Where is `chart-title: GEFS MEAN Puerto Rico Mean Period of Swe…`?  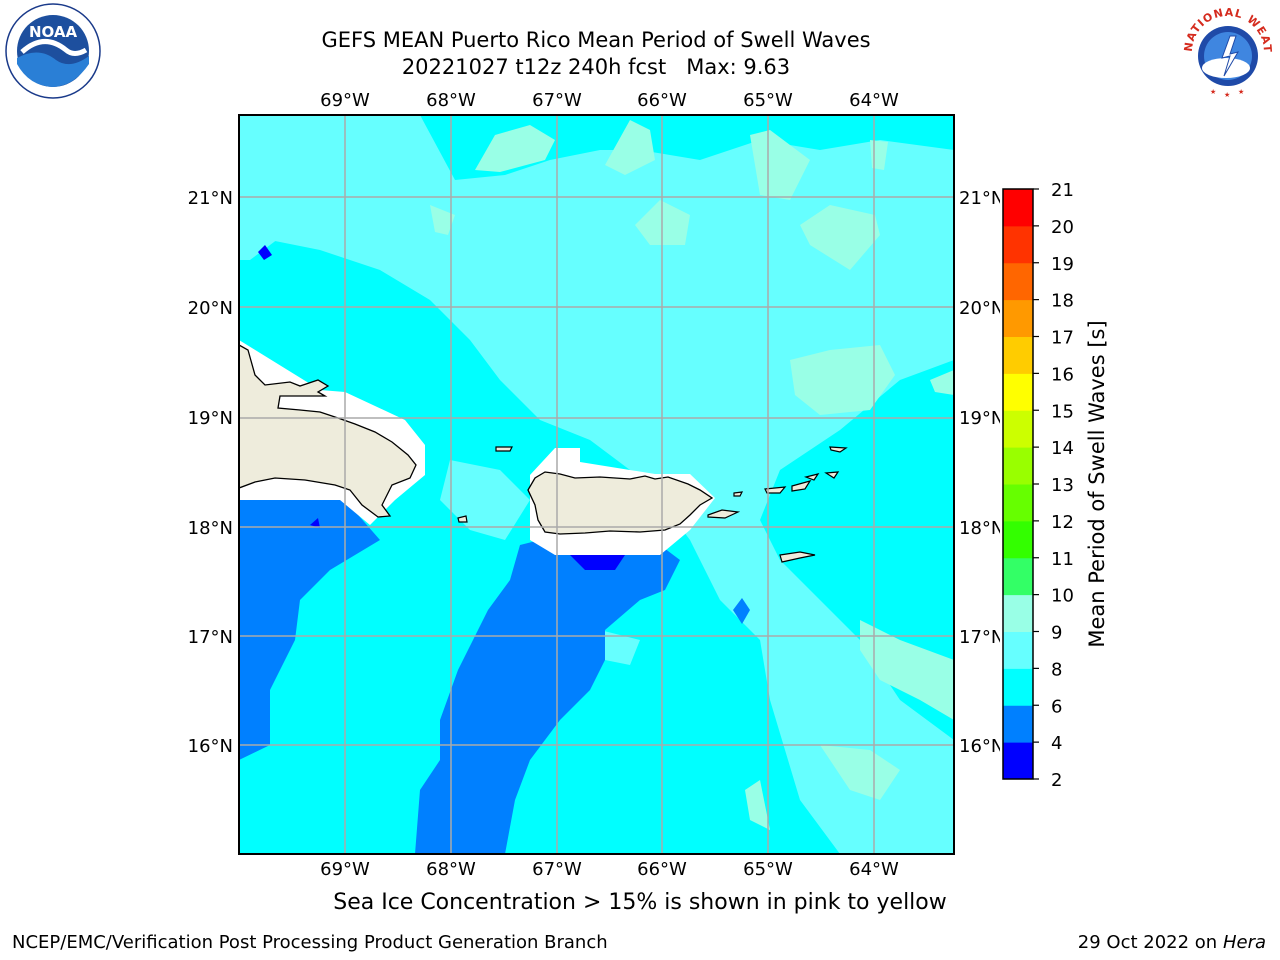 chart-title: GEFS MEAN Puerto Rico Mean Period of Swe… is located at coordinates (596, 40).